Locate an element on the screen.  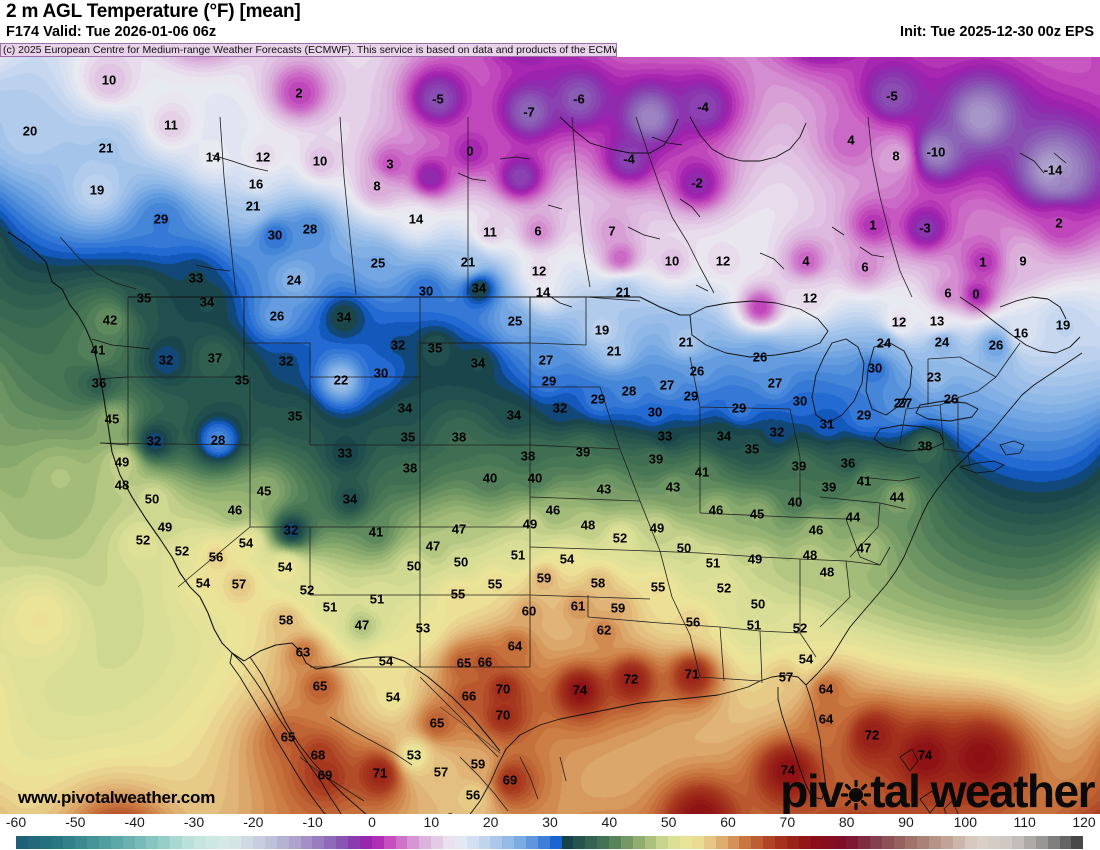
colorbar-tick: 20 is located at coordinates (490, 822).